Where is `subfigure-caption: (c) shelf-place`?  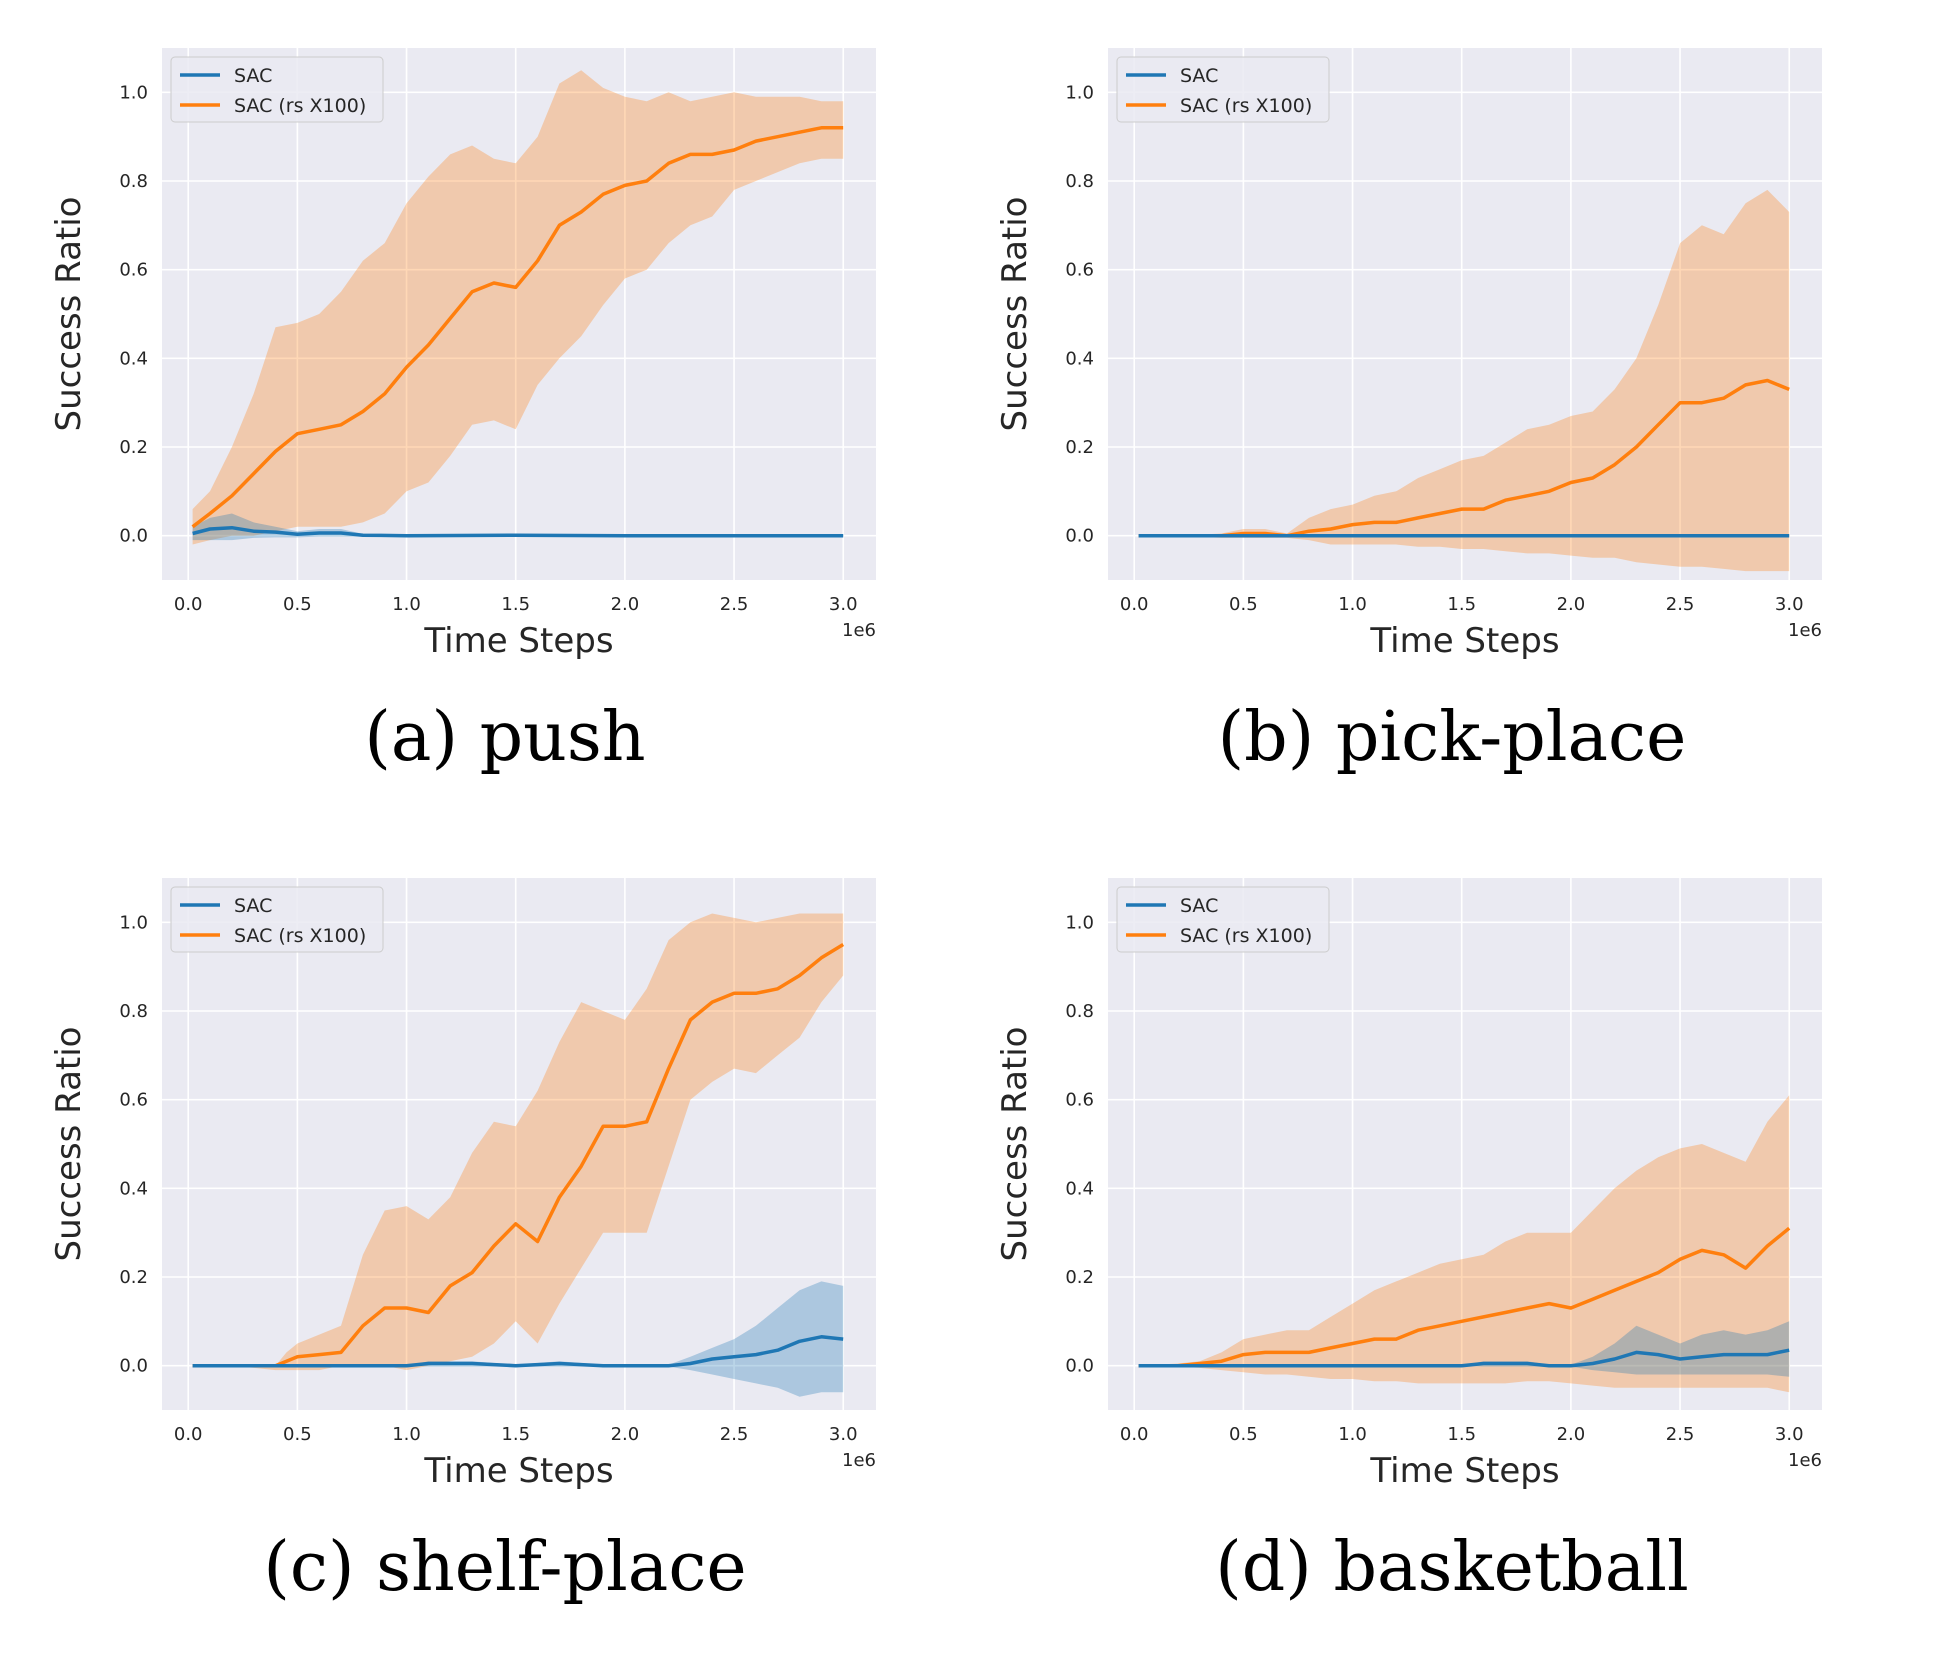
subfigure-caption: (c) shelf-place is located at coordinates (504, 1567).